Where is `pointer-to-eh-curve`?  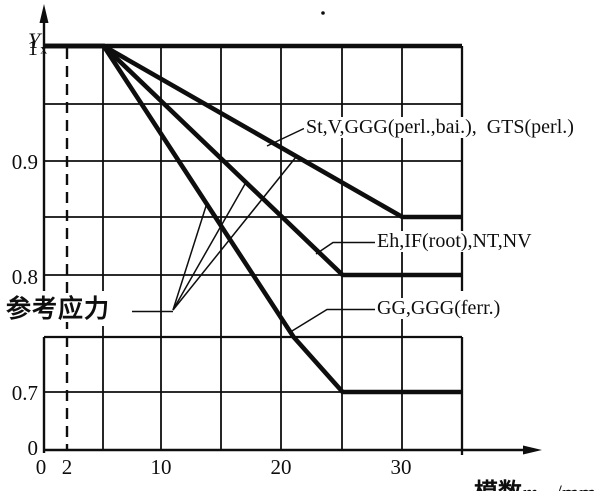
pointer-to-eh-curve is located at coordinates (345, 248).